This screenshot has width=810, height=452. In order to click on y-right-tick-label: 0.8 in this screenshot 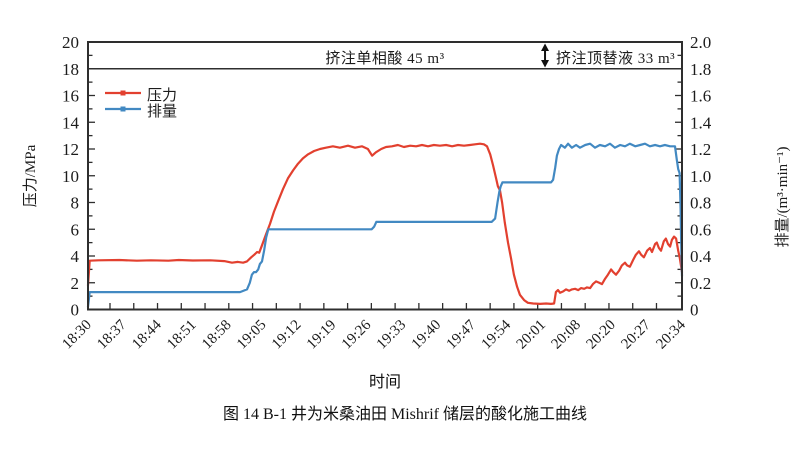, I will do `click(700, 203)`.